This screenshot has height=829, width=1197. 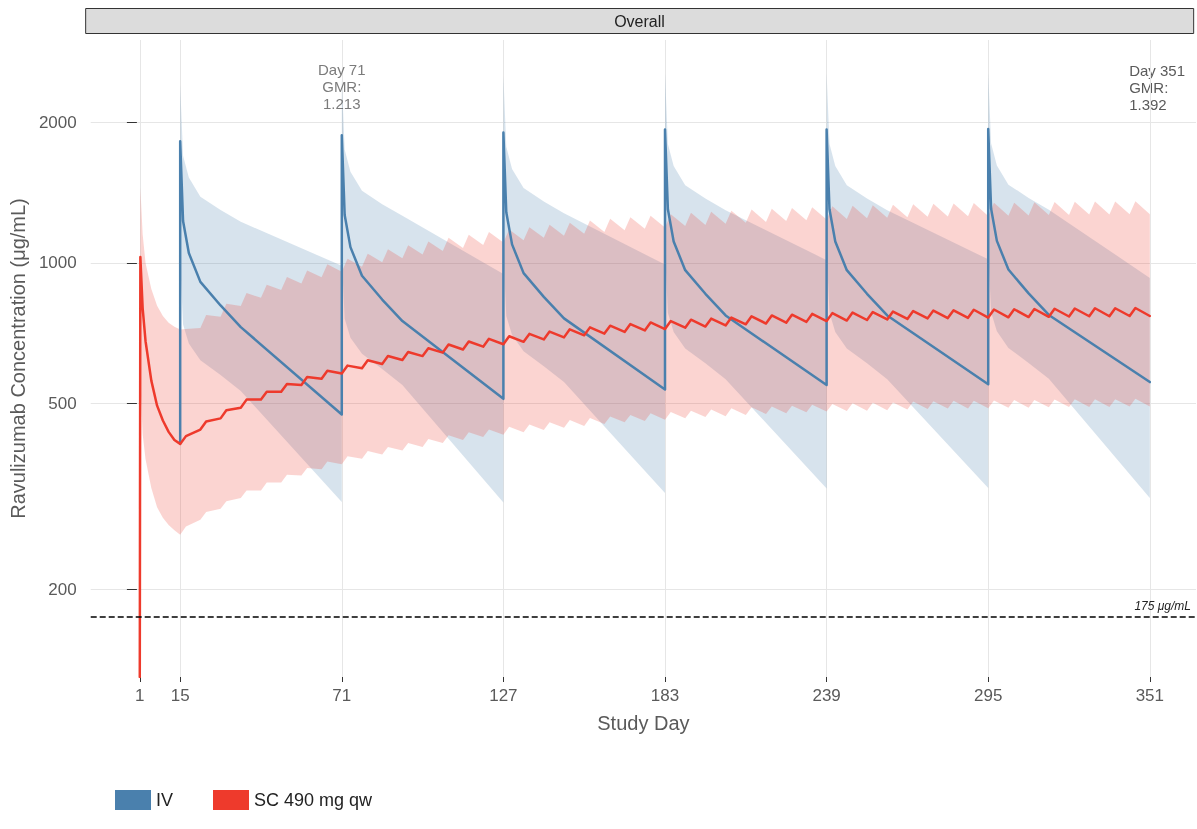 I want to click on y-tick-label: 1000, so click(x=57, y=263).